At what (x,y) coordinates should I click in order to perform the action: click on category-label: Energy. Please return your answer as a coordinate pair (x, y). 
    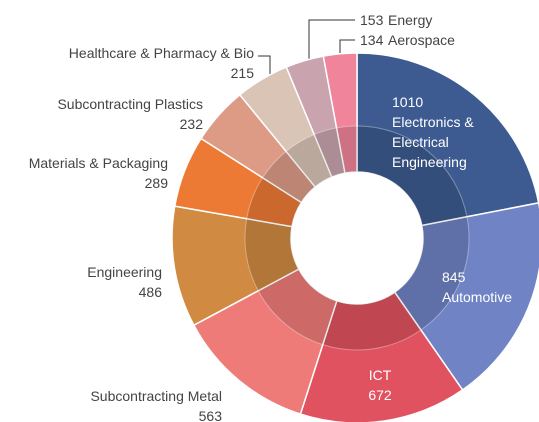
    Looking at the image, I should click on (410, 20).